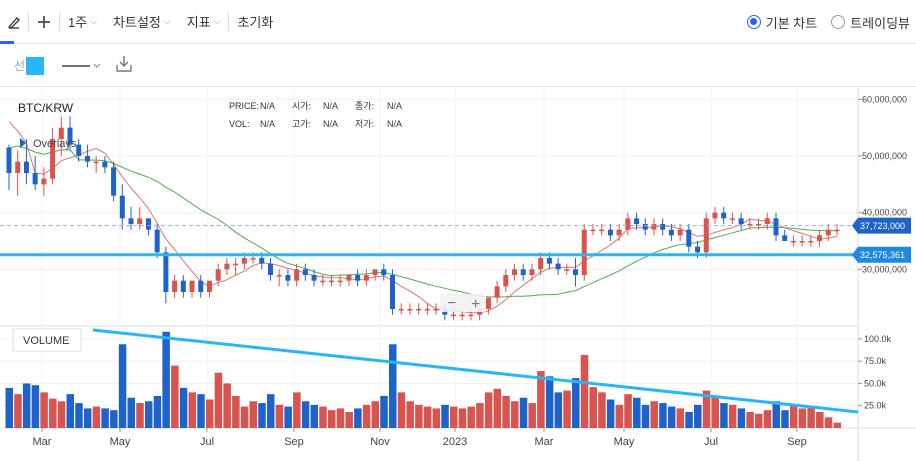 This screenshot has width=916, height=461. What do you see at coordinates (47, 340) in the screenshot?
I see `volume-label-box` at bounding box center [47, 340].